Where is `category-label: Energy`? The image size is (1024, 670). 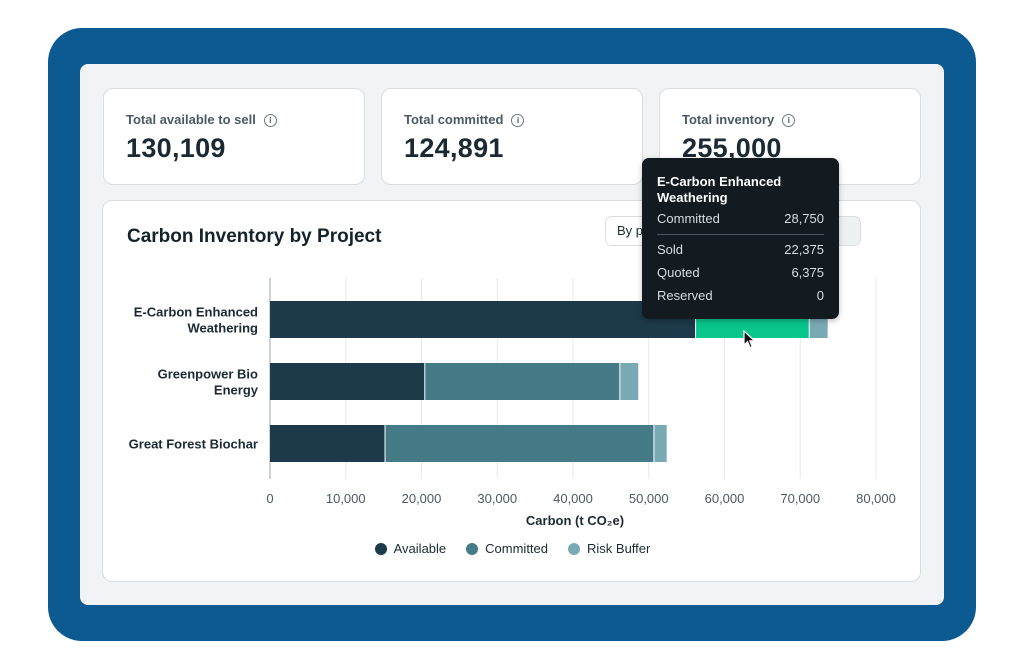 category-label: Energy is located at coordinates (236, 390).